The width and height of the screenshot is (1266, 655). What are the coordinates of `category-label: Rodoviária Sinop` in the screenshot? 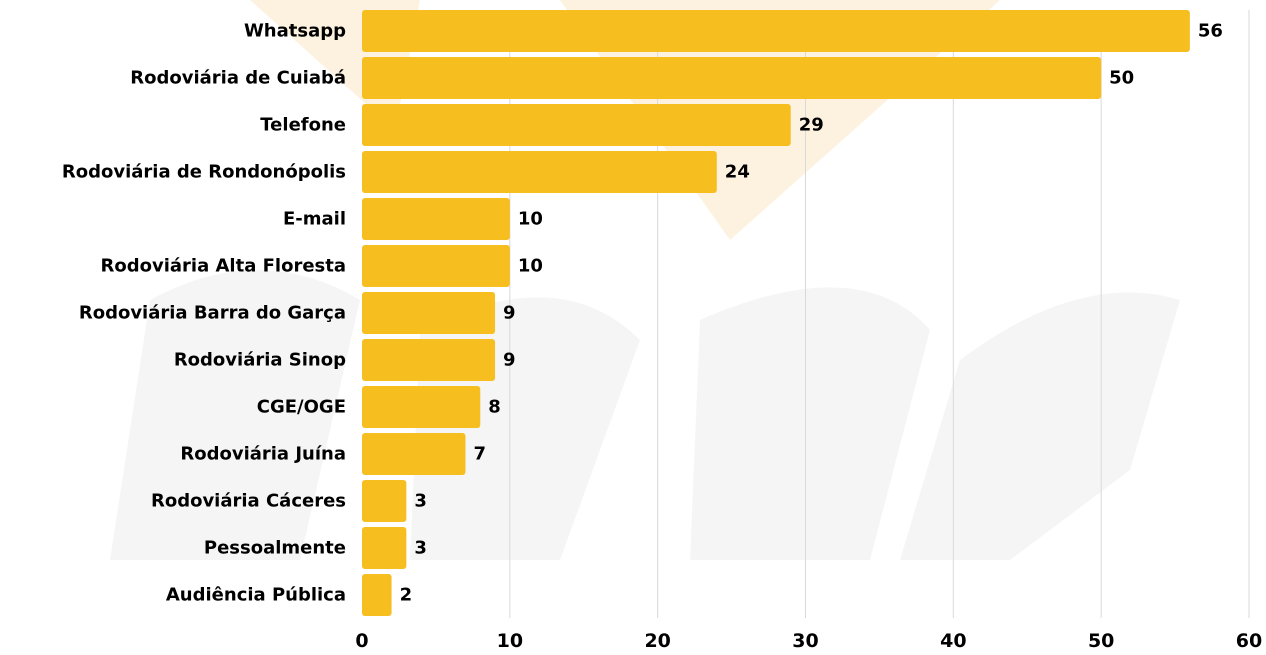 It's located at (260, 360).